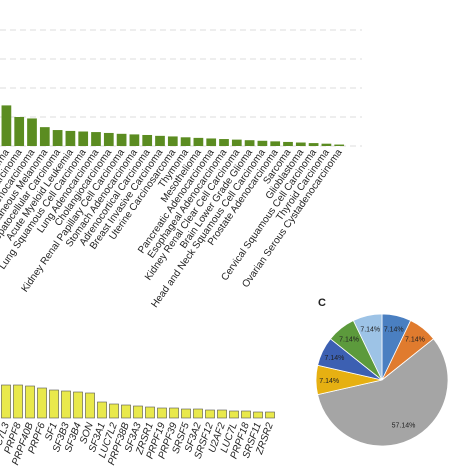 The image size is (474, 474). What do you see at coordinates (6, 440) in the screenshot?
I see `x-tick-label: LUC7L3` at bounding box center [6, 440].